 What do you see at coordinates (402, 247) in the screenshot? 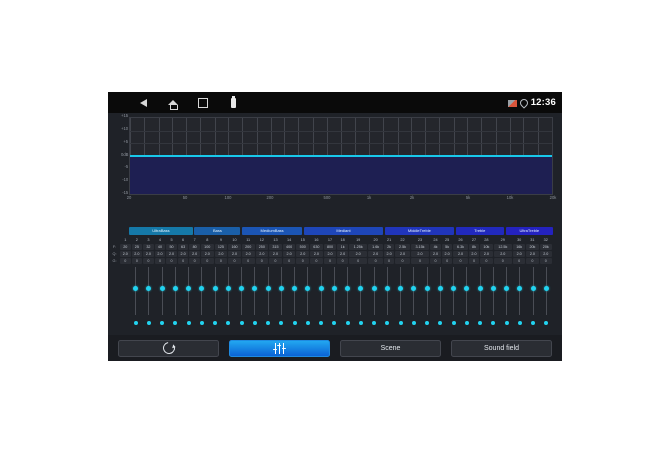
I see `frequency-cell: 2.5k` at bounding box center [402, 247].